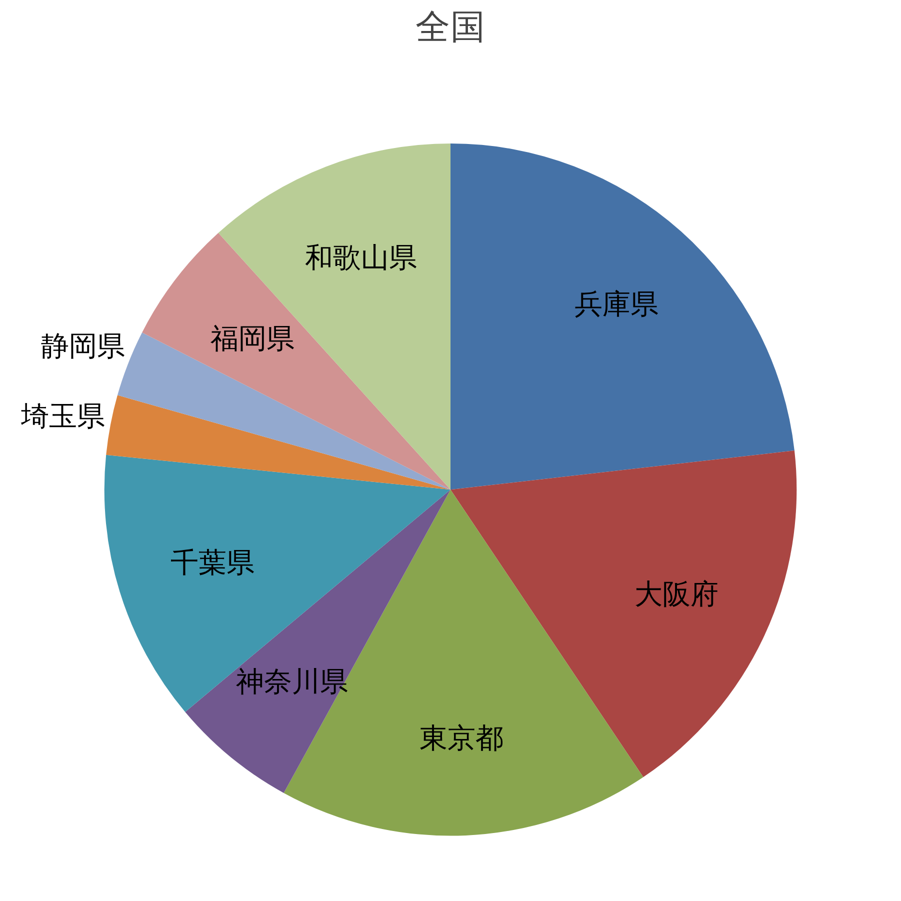 The image size is (901, 901). I want to click on chart-title: 全国, so click(451, 28).